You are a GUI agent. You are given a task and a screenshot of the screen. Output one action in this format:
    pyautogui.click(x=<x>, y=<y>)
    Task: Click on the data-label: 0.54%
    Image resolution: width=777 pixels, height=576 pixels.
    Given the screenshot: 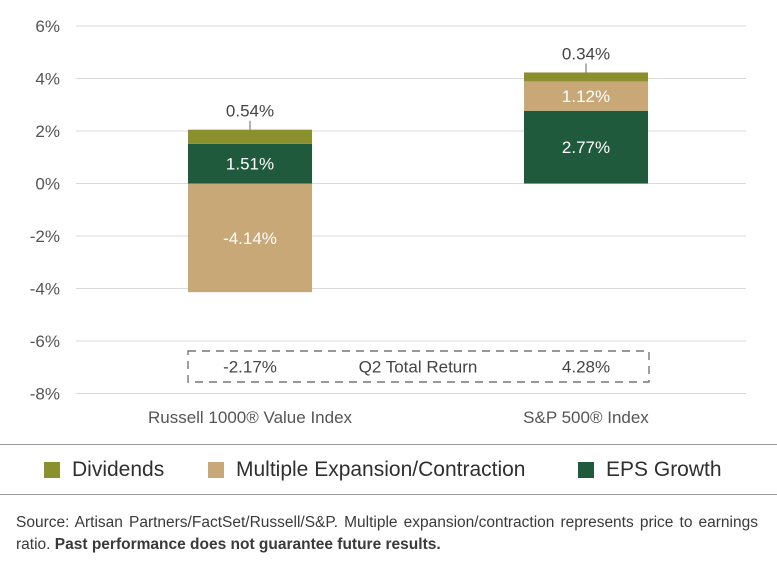 What is the action you would take?
    pyautogui.click(x=250, y=111)
    